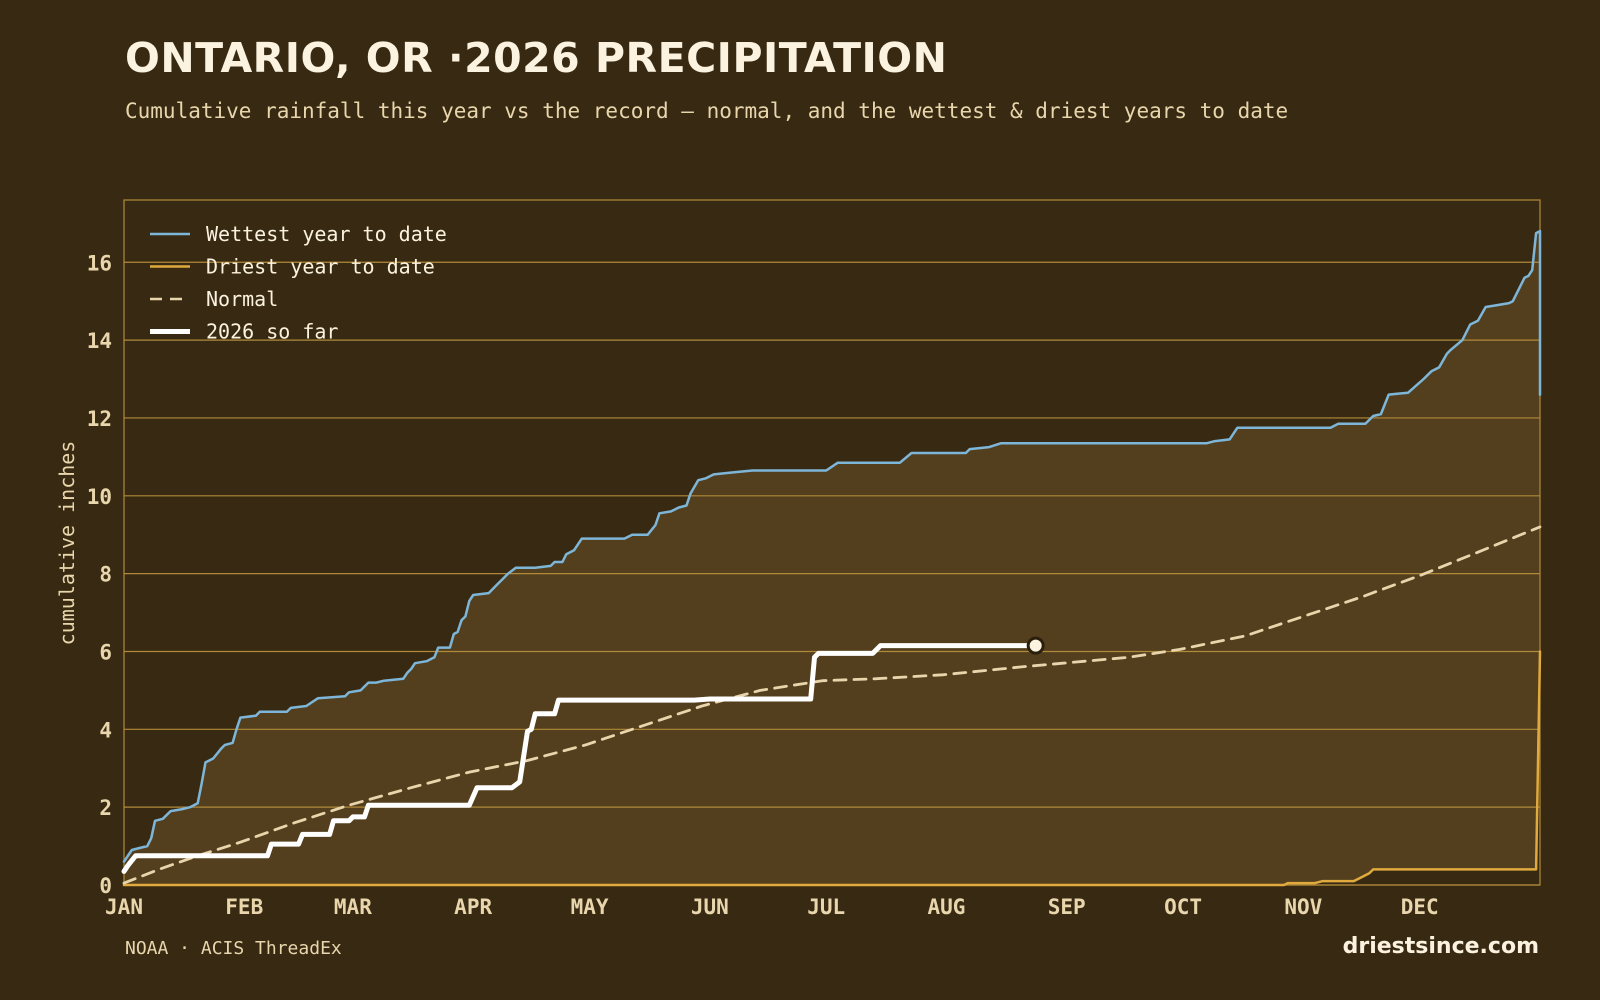 This screenshot has width=1600, height=1000. I want to click on legend-label: Wettest year to date, so click(326, 234).